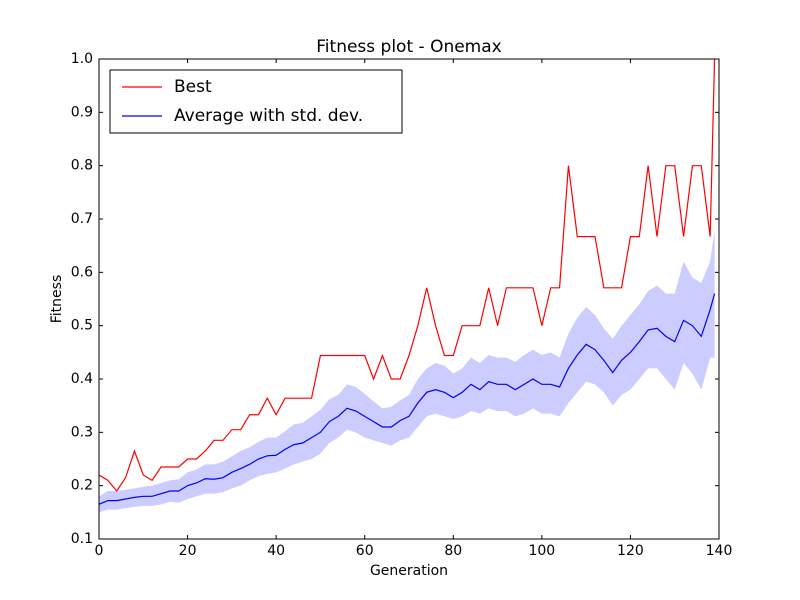 The height and width of the screenshot is (600, 800). What do you see at coordinates (82, 59) in the screenshot?
I see `y-tick-label: 1.0` at bounding box center [82, 59].